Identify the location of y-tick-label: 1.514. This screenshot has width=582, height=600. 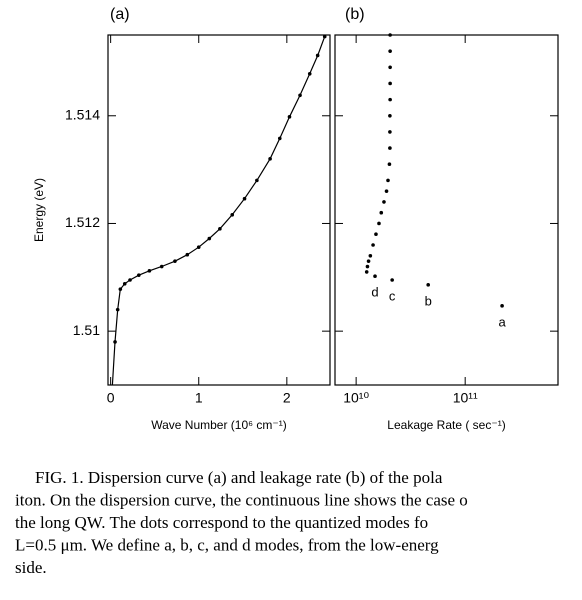
(82, 114).